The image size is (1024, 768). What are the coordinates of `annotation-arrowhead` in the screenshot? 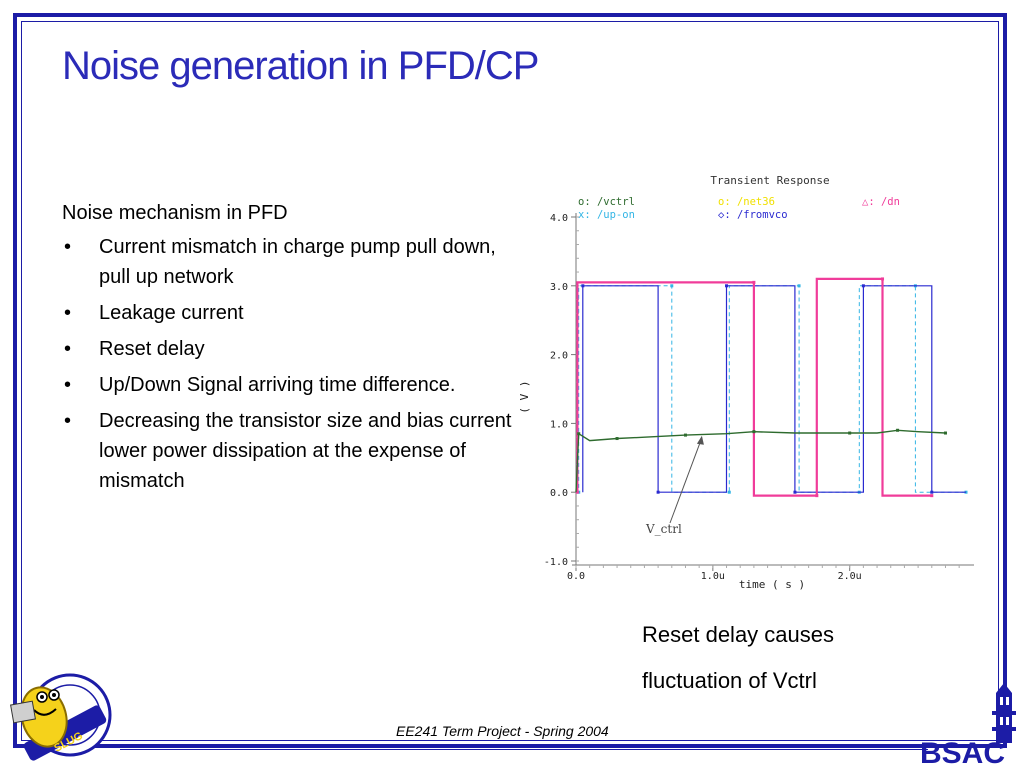 It's located at (700, 440).